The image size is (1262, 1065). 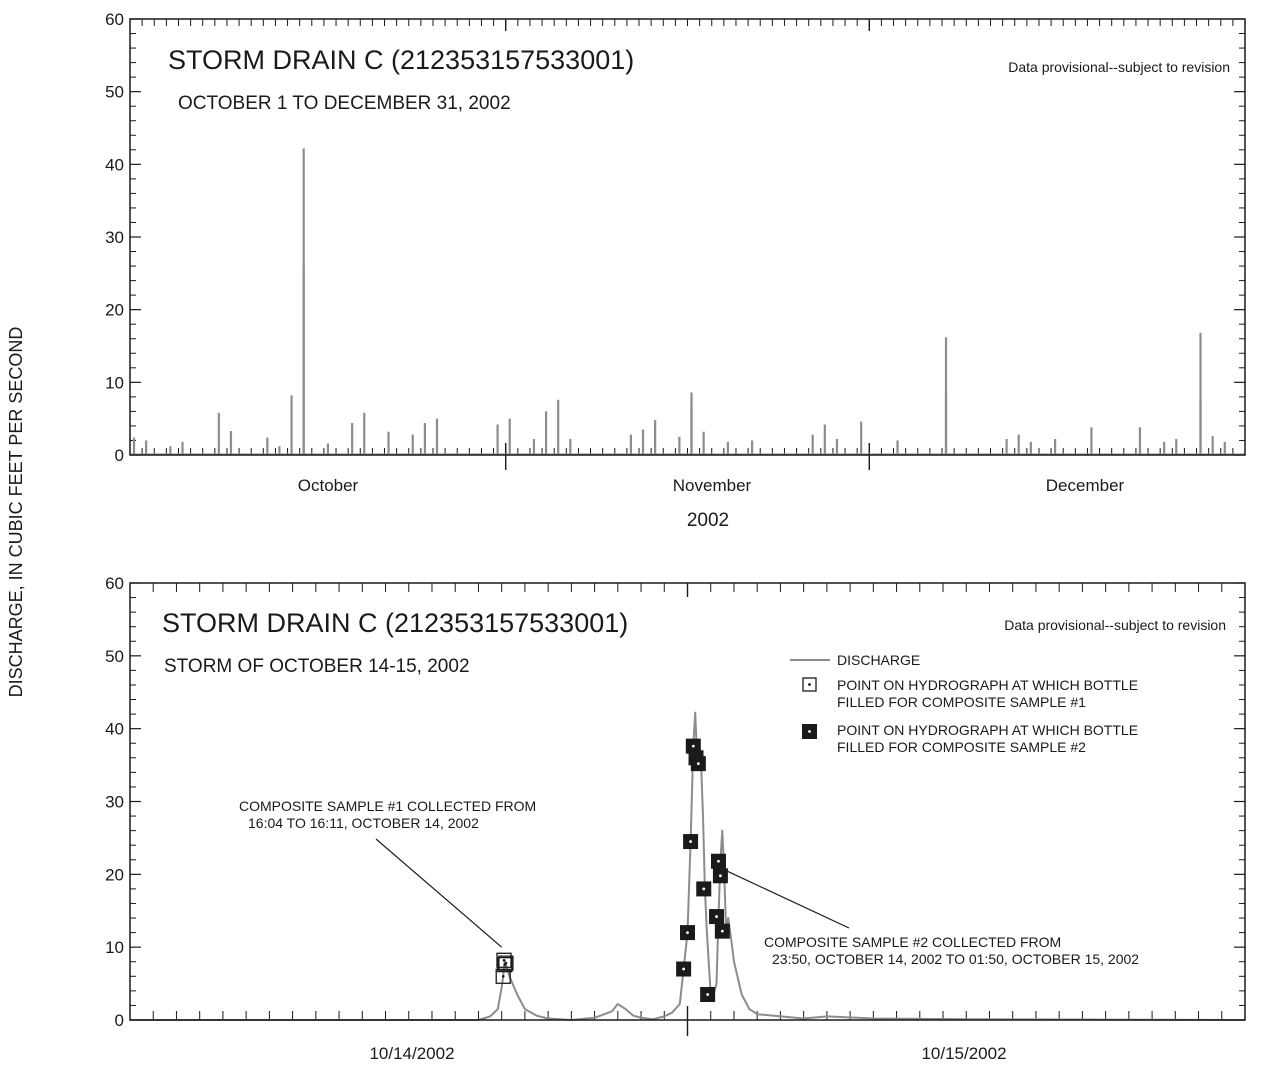 What do you see at coordinates (912, 942) in the screenshot?
I see `annotation-sample2-line1: COMPOSITE SAMPLE #2 COLLECTED FROM` at bounding box center [912, 942].